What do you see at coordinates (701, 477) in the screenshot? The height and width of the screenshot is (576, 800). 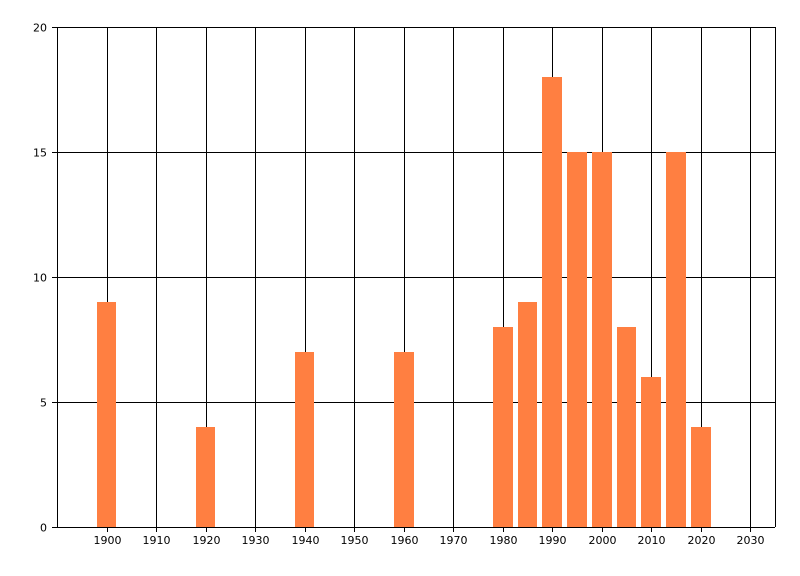 I see `bar-2020` at bounding box center [701, 477].